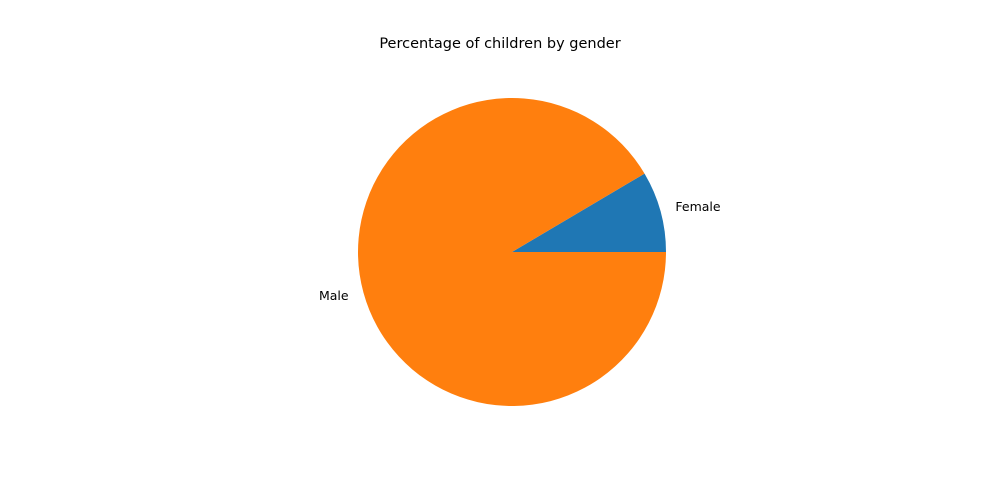 Image resolution: width=1000 pixels, height=500 pixels. I want to click on slice-label-female: Female, so click(698, 206).